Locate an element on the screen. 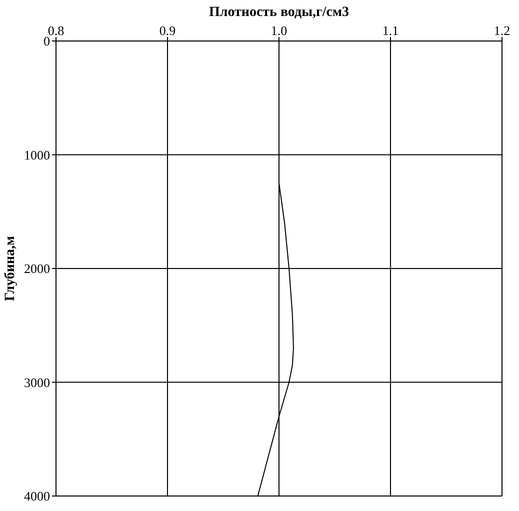 Image resolution: width=519 pixels, height=511 pixels. x-tick-label: 1.1 is located at coordinates (390, 30).